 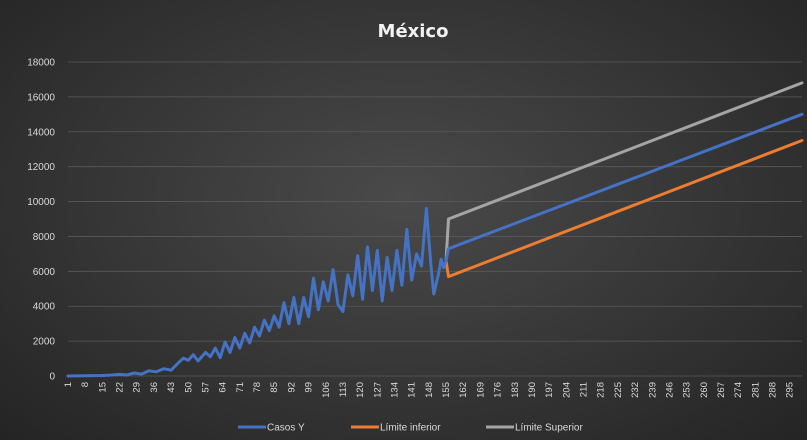 I want to click on legend-label: Límite inferior, so click(x=410, y=428).